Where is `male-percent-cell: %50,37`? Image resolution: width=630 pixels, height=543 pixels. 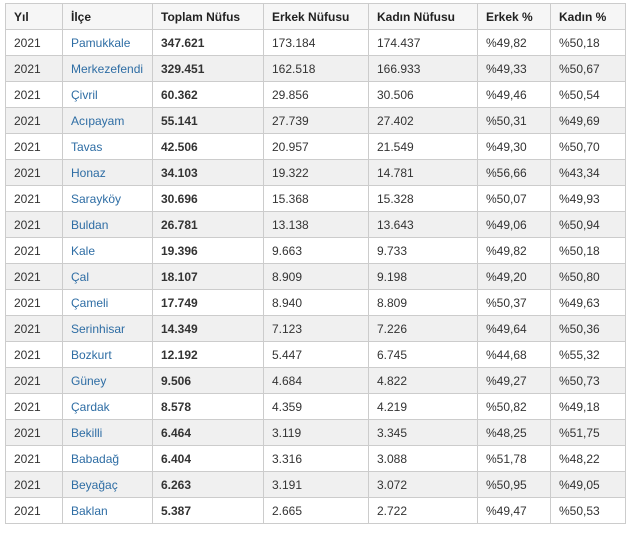
male-percent-cell: %50,37 is located at coordinates (514, 302).